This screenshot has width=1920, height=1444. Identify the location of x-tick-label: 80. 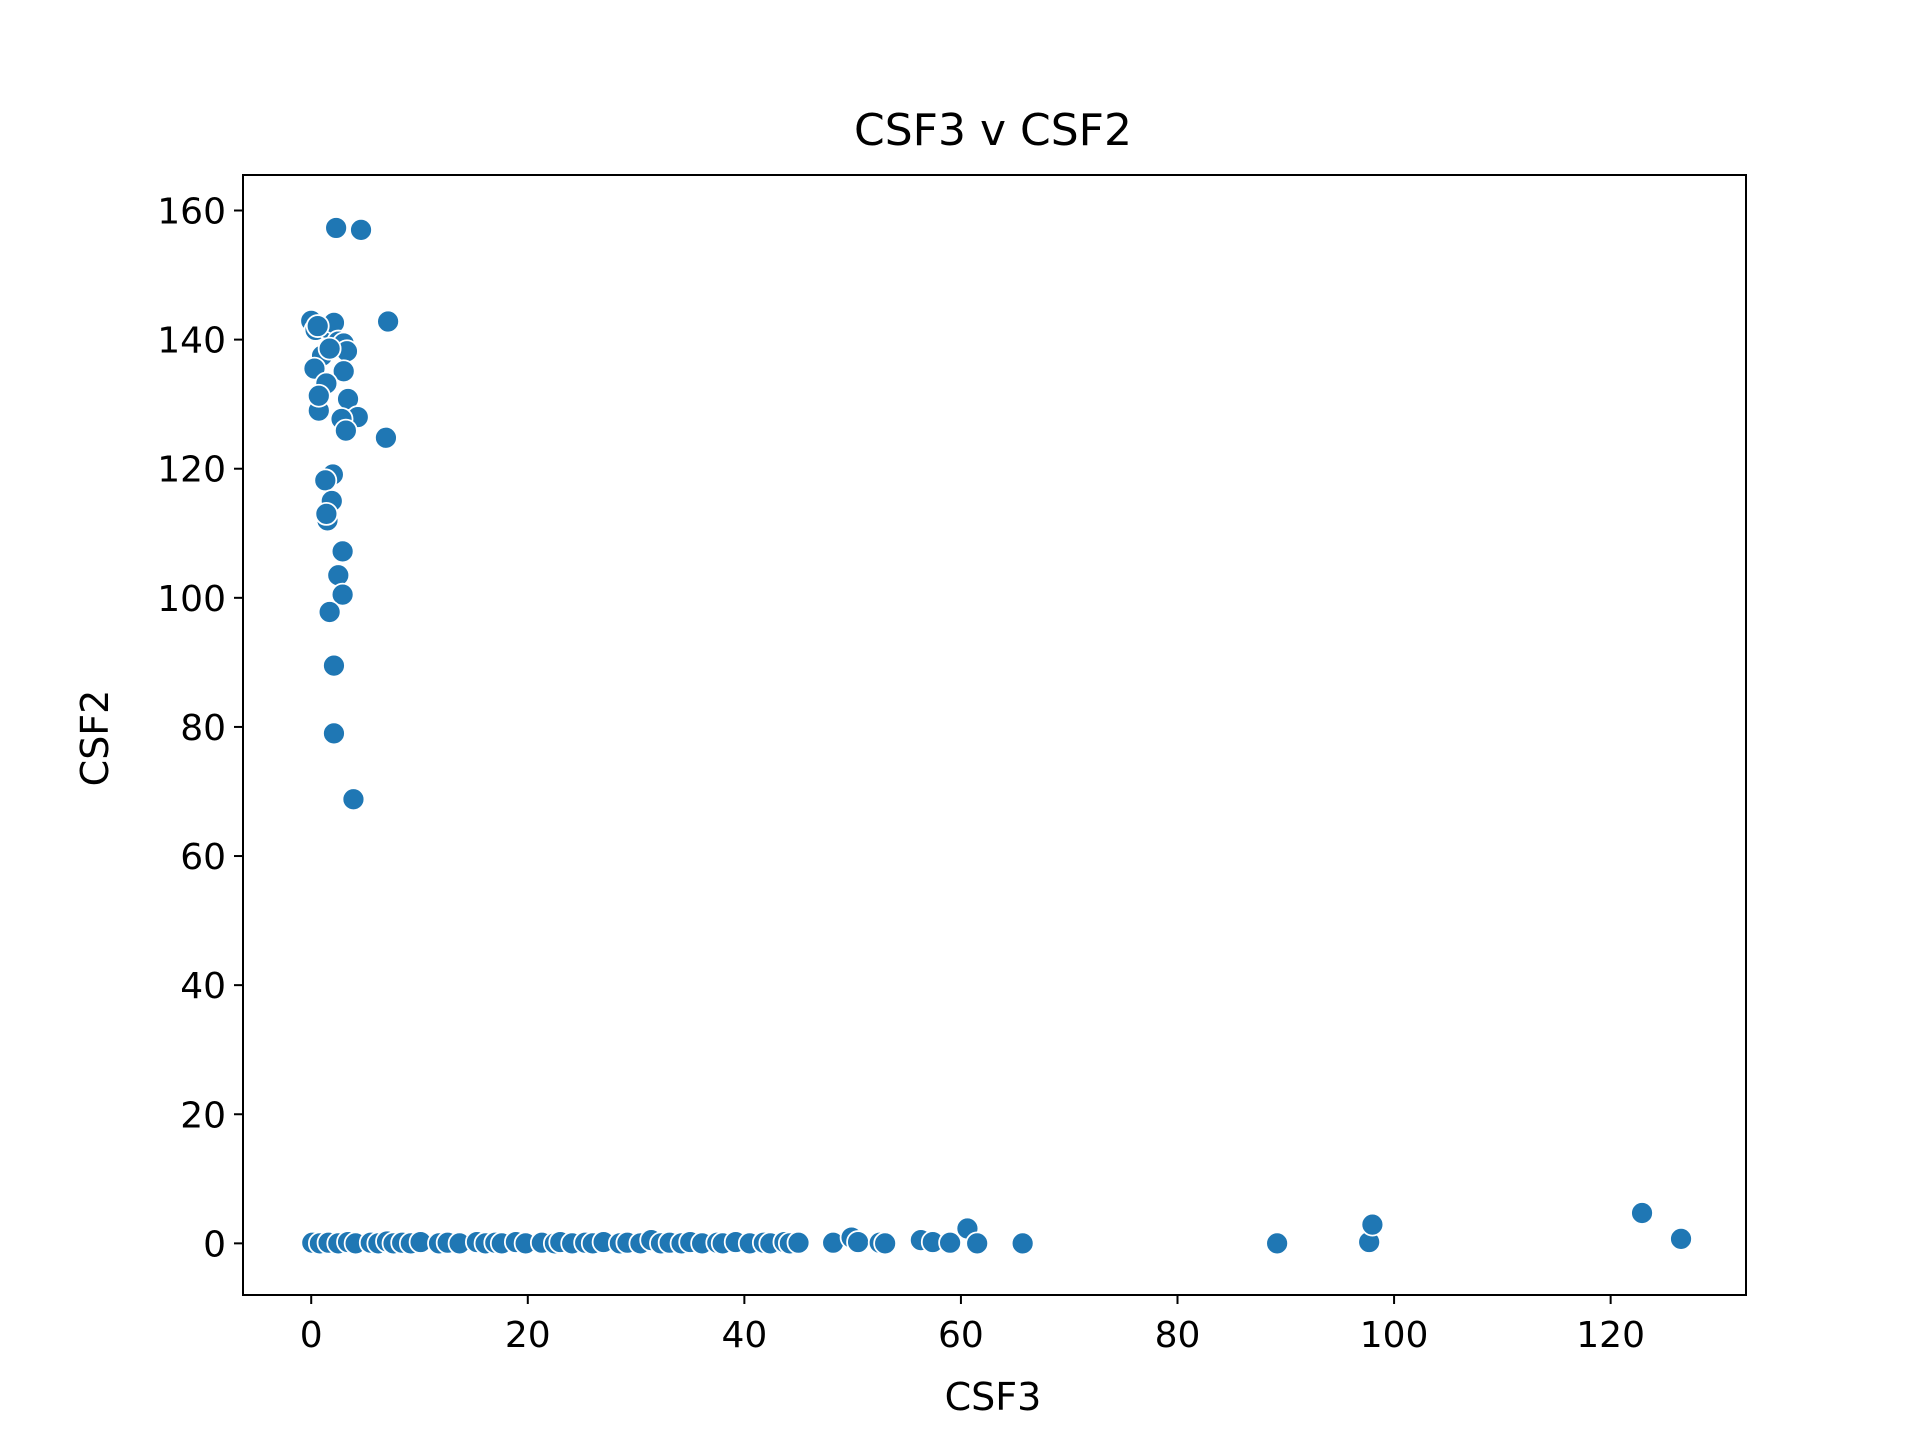
(1178, 1335).